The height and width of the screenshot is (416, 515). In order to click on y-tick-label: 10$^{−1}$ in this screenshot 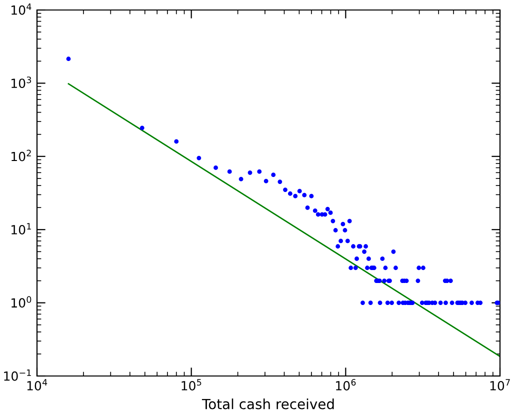, I will do `click(17, 375)`.